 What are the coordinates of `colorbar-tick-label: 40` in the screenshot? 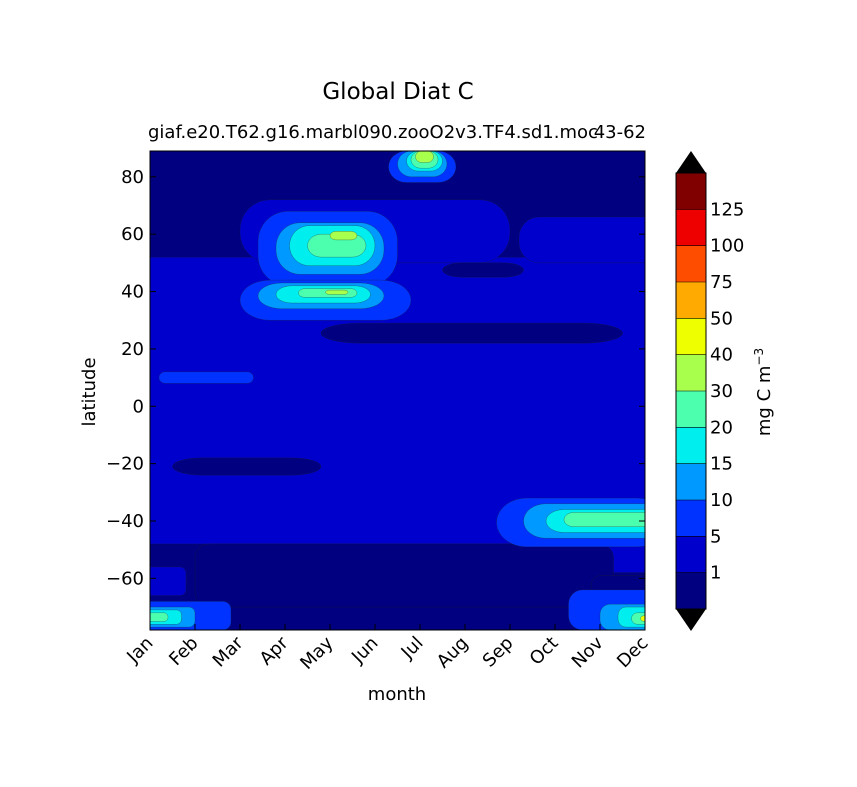 It's located at (721, 355).